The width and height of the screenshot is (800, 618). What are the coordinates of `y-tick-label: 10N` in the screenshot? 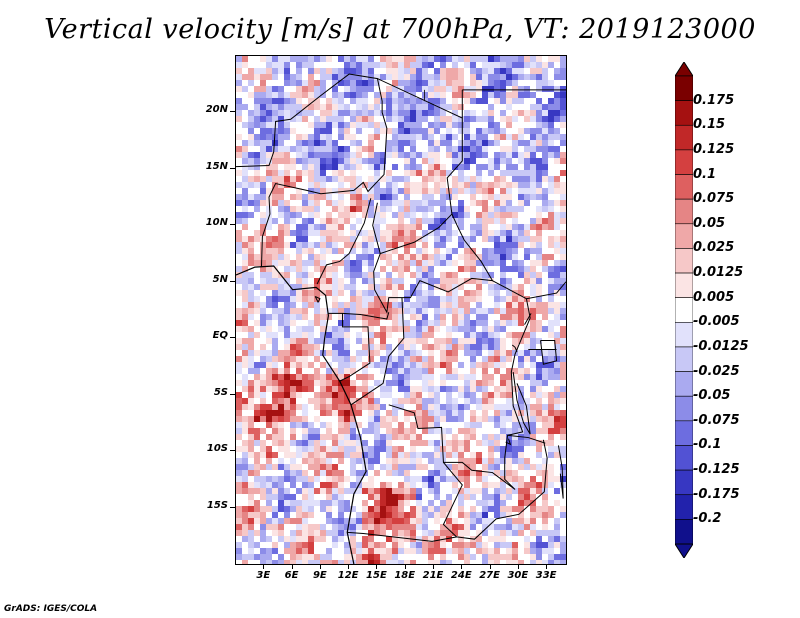 It's located at (216, 223).